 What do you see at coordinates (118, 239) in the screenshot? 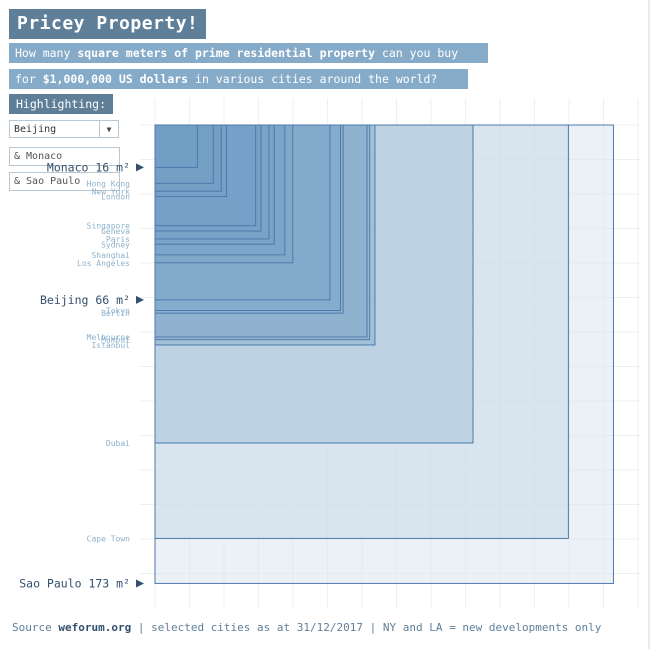
I see `label-paris: Paris` at bounding box center [118, 239].